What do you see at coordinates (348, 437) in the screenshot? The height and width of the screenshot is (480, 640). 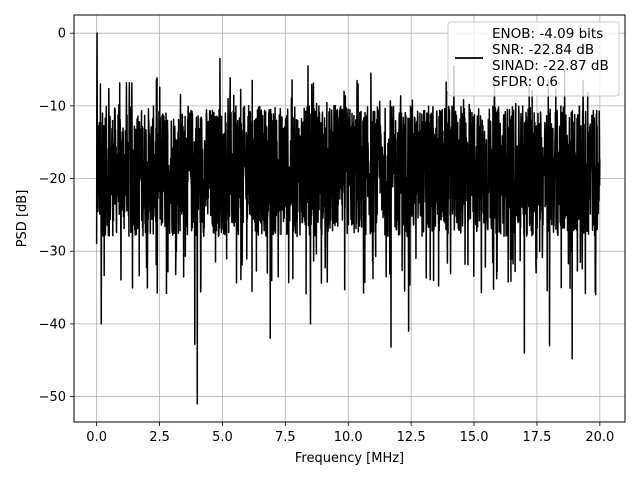 I see `x-tick-label: 10.0` at bounding box center [348, 437].